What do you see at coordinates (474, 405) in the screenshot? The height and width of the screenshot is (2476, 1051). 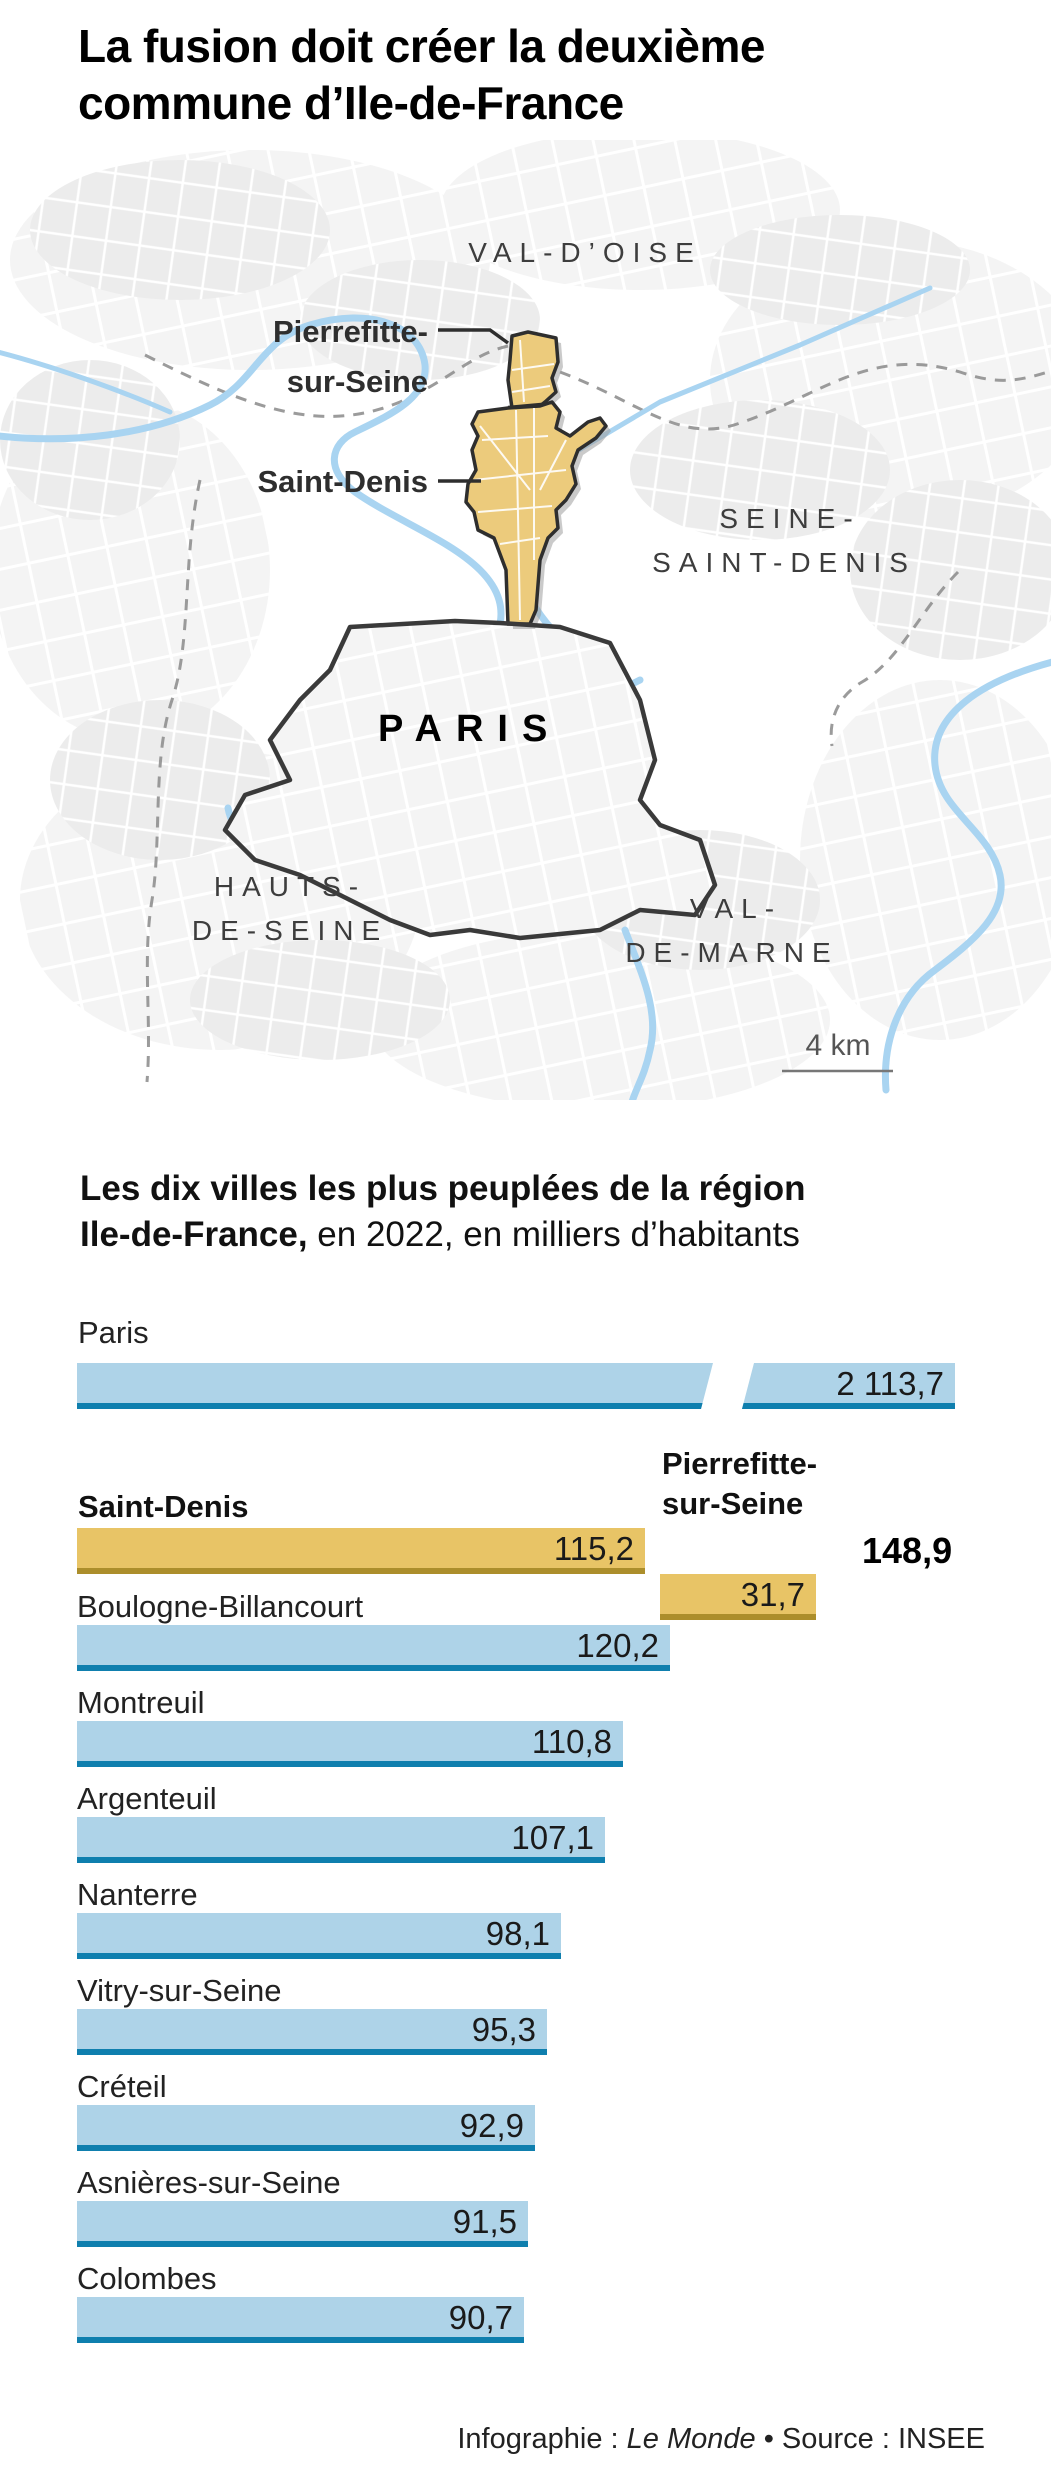 I see `leader-lines` at bounding box center [474, 405].